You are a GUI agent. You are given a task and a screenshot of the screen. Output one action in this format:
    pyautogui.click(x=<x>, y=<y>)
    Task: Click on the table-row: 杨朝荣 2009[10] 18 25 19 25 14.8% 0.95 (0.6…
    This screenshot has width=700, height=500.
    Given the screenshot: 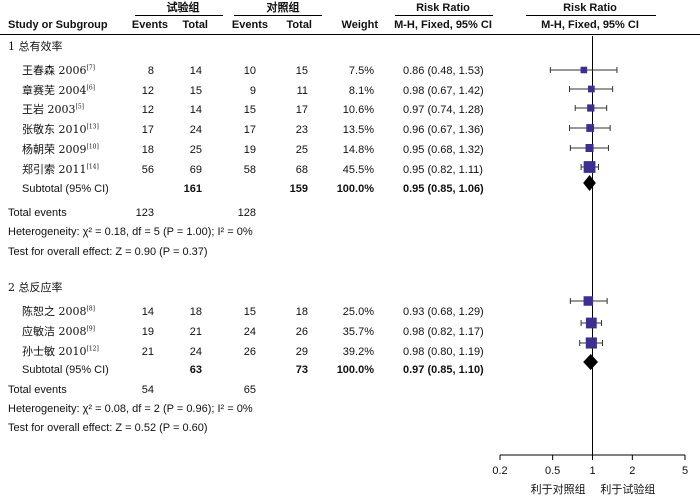 What is the action you would take?
    pyautogui.click(x=350, y=150)
    